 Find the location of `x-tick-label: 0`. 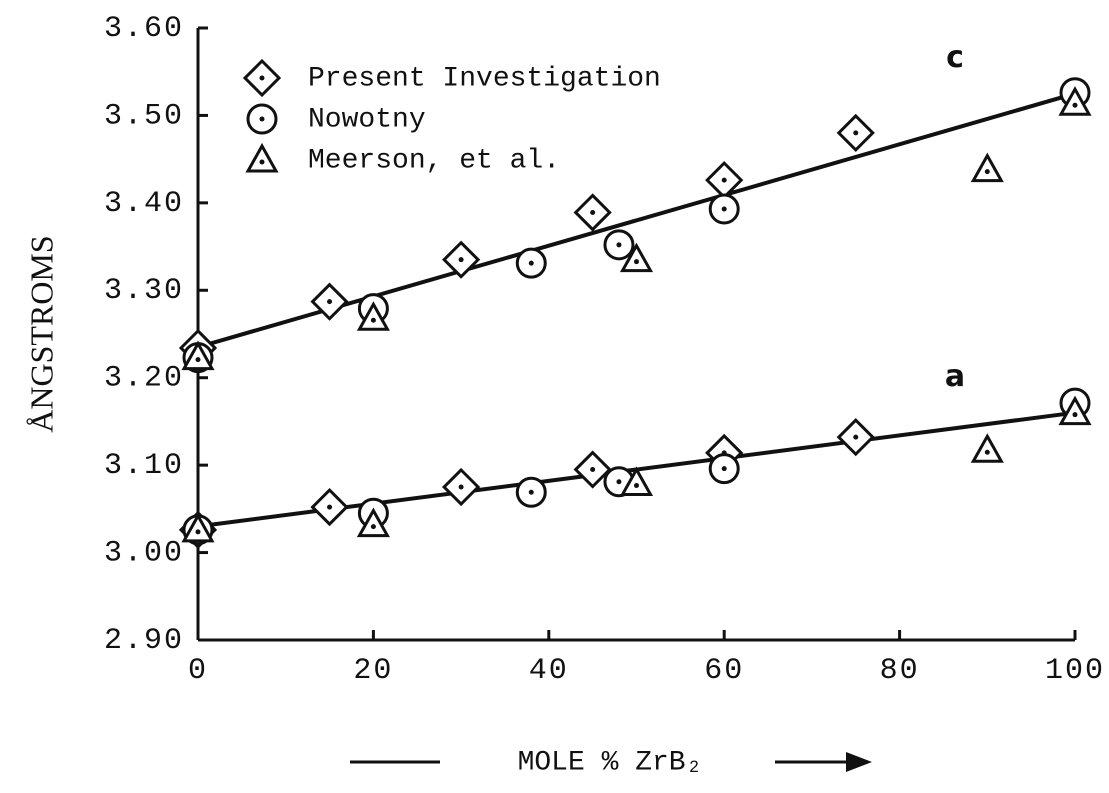

x-tick-label: 0 is located at coordinates (198, 671).